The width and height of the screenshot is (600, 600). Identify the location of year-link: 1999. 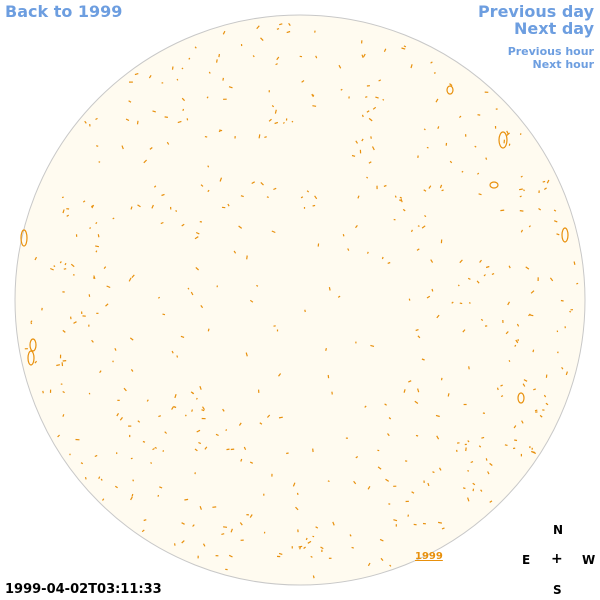
(429, 556).